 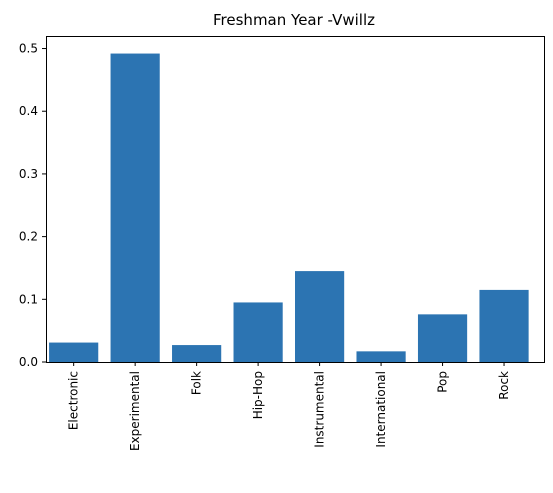 I want to click on y-tick-label: 0.4, so click(x=28, y=111).